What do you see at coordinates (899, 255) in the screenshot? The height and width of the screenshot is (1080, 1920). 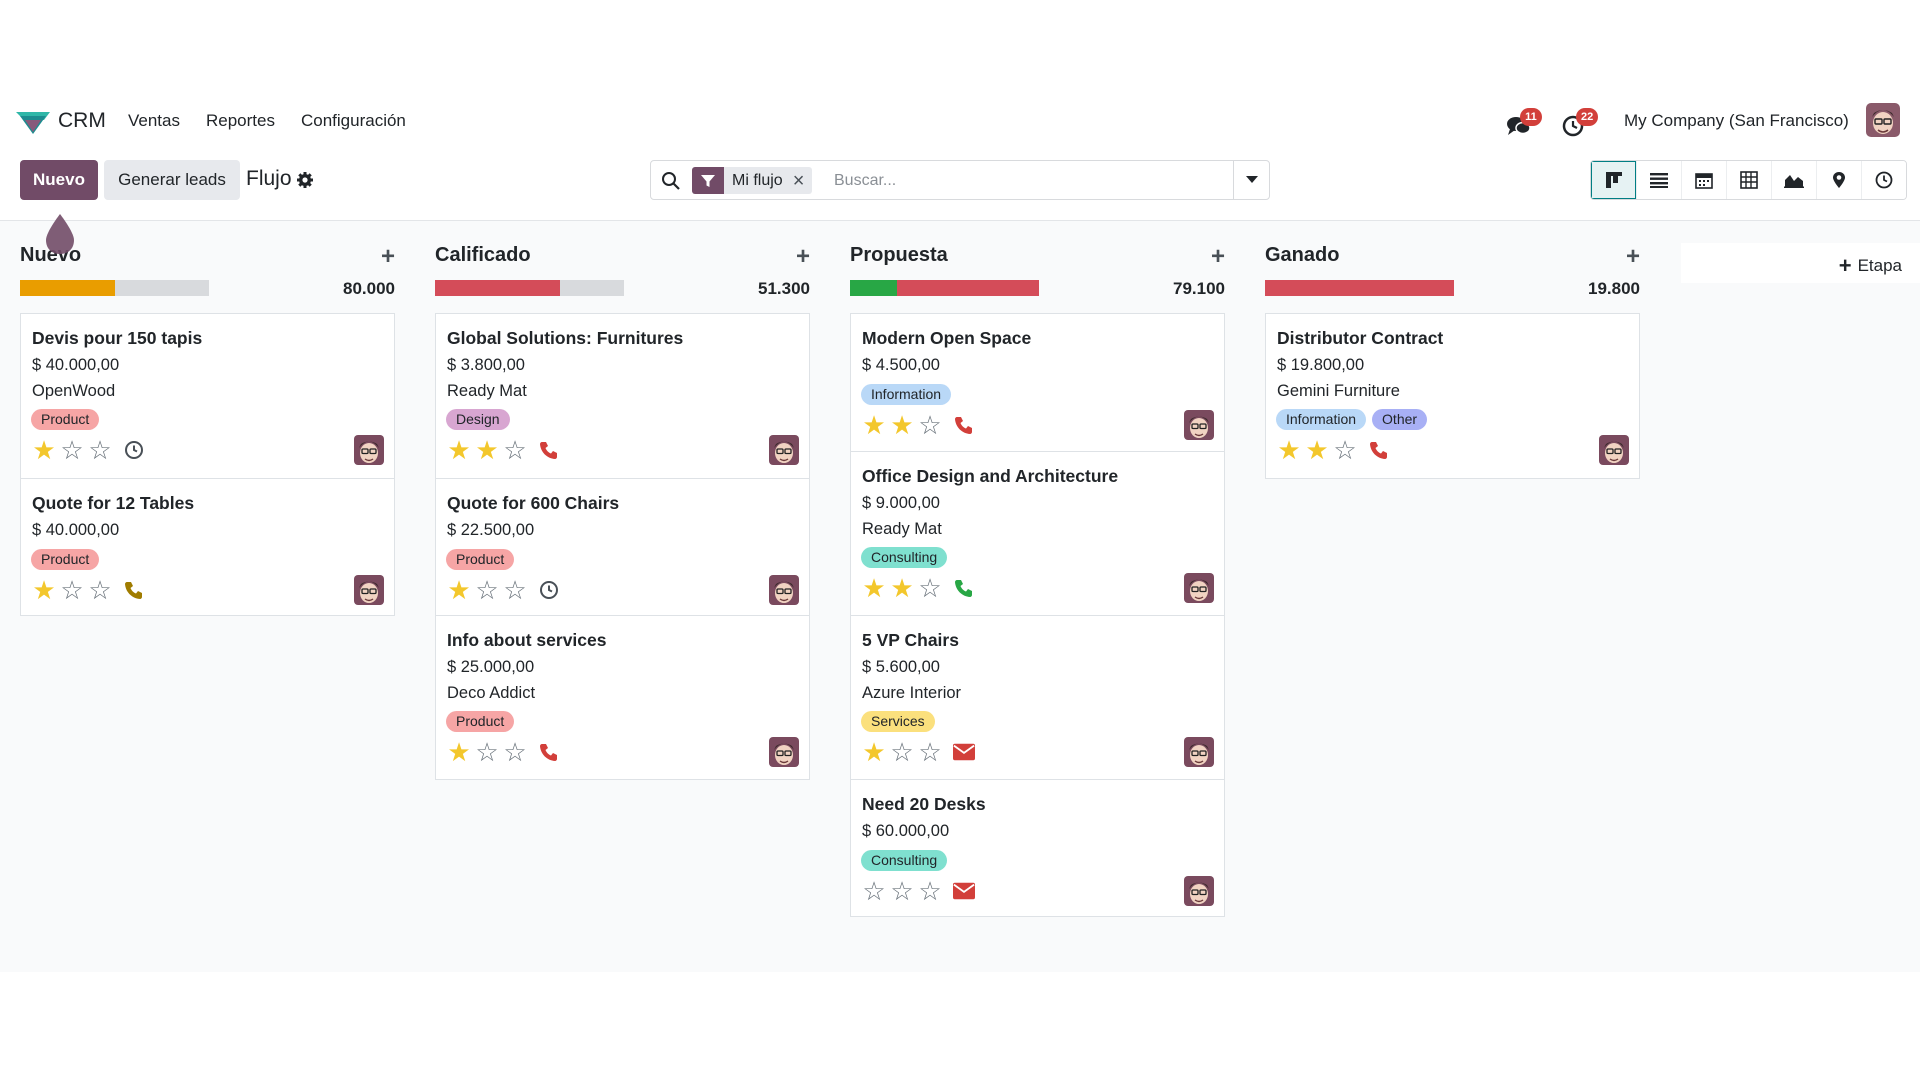 I see `column-title: Propuesta` at bounding box center [899, 255].